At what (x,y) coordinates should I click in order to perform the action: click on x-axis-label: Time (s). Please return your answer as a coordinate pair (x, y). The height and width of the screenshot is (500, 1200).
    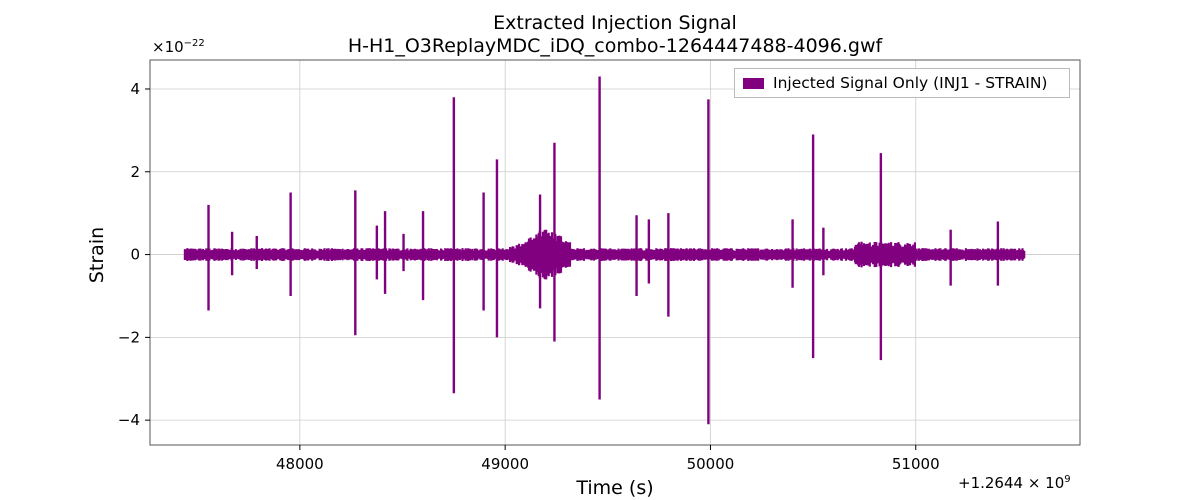
    Looking at the image, I should click on (615, 488).